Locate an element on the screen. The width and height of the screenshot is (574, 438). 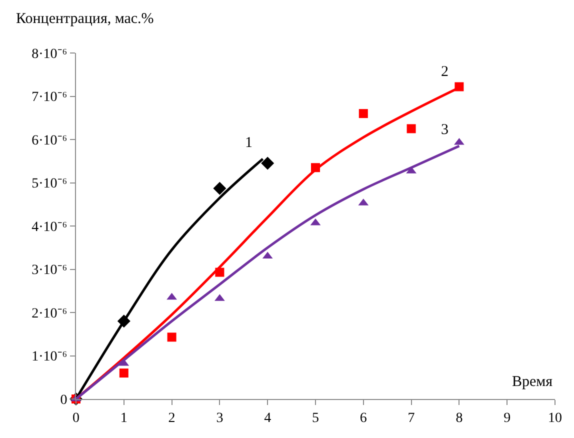
x-tick-label: 4 is located at coordinates (268, 418).